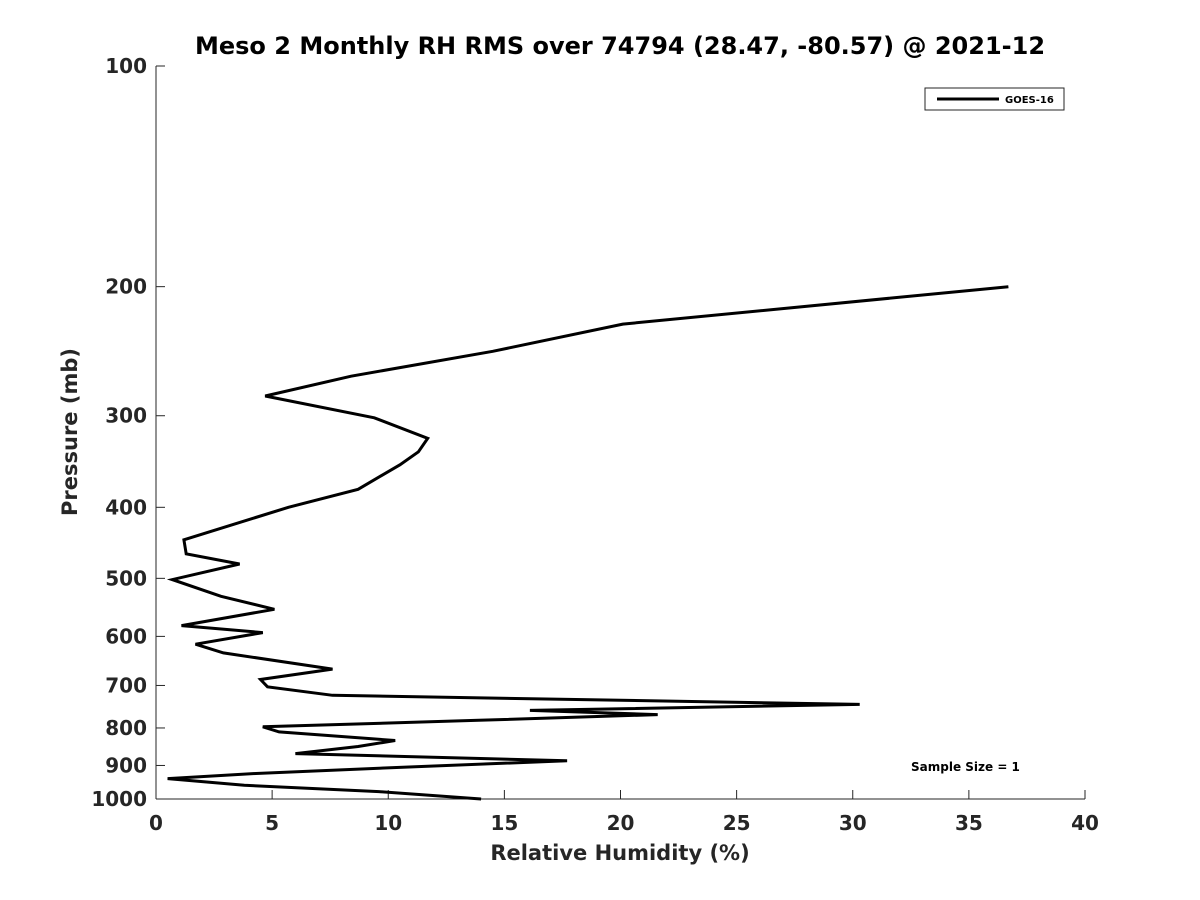  Describe the element at coordinates (619, 853) in the screenshot. I see `x-axis-label: Relative Humidity (%)` at that location.